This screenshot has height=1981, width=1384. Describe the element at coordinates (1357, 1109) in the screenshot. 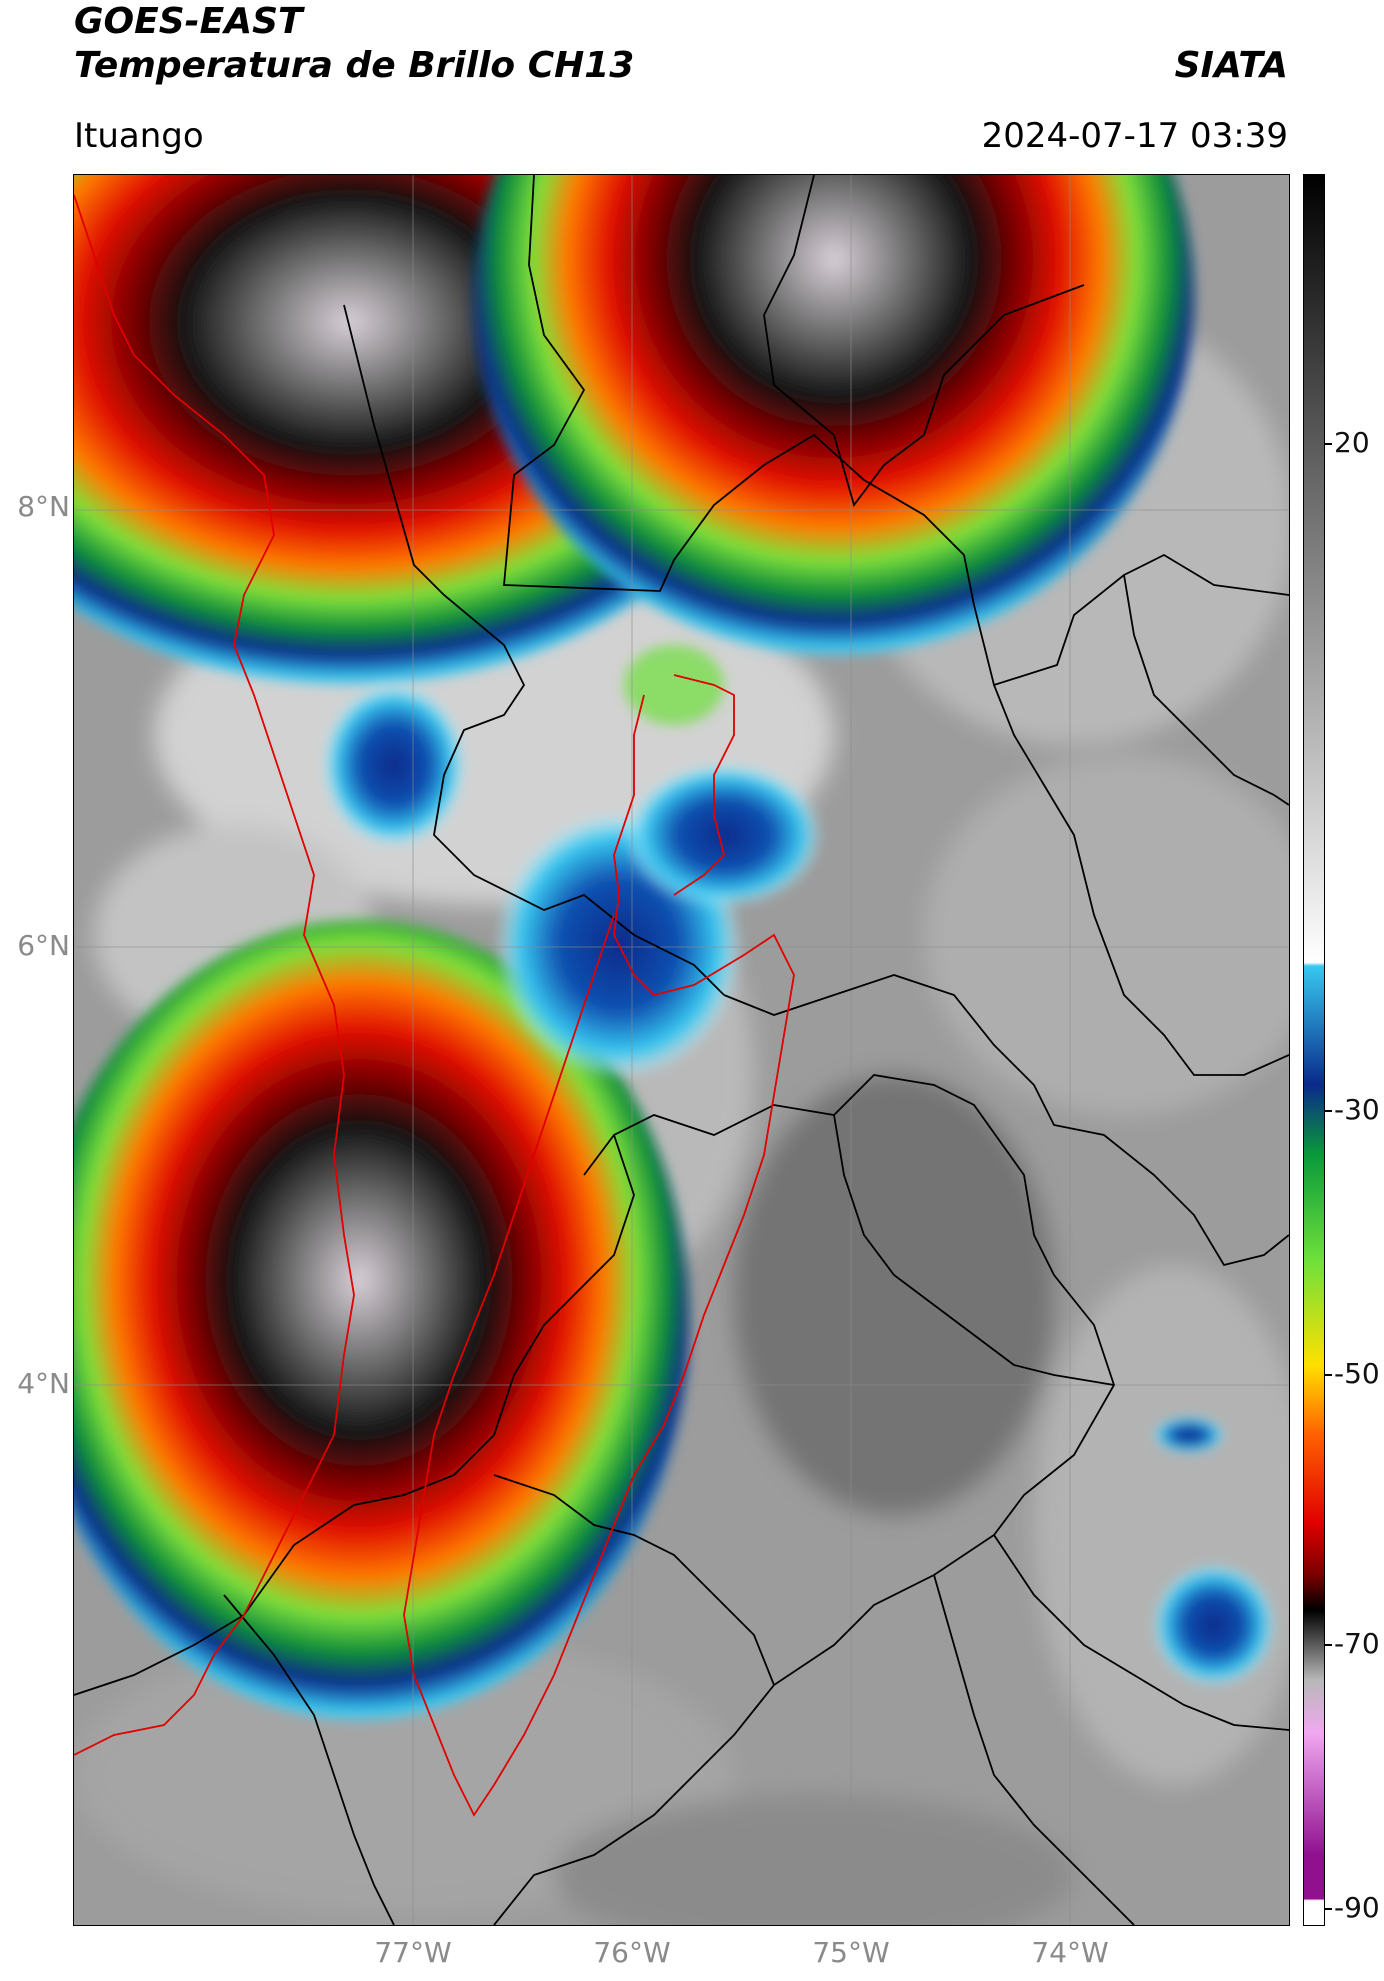

I see `colorbar-label-minus30: -30` at that location.